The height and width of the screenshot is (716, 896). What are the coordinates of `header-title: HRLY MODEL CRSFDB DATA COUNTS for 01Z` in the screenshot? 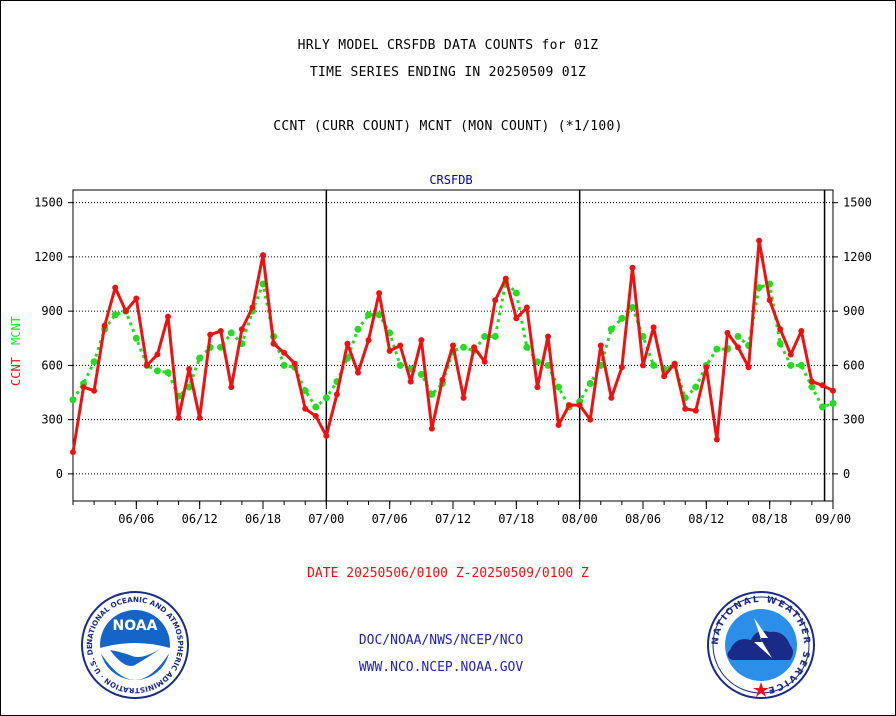 It's located at (448, 45).